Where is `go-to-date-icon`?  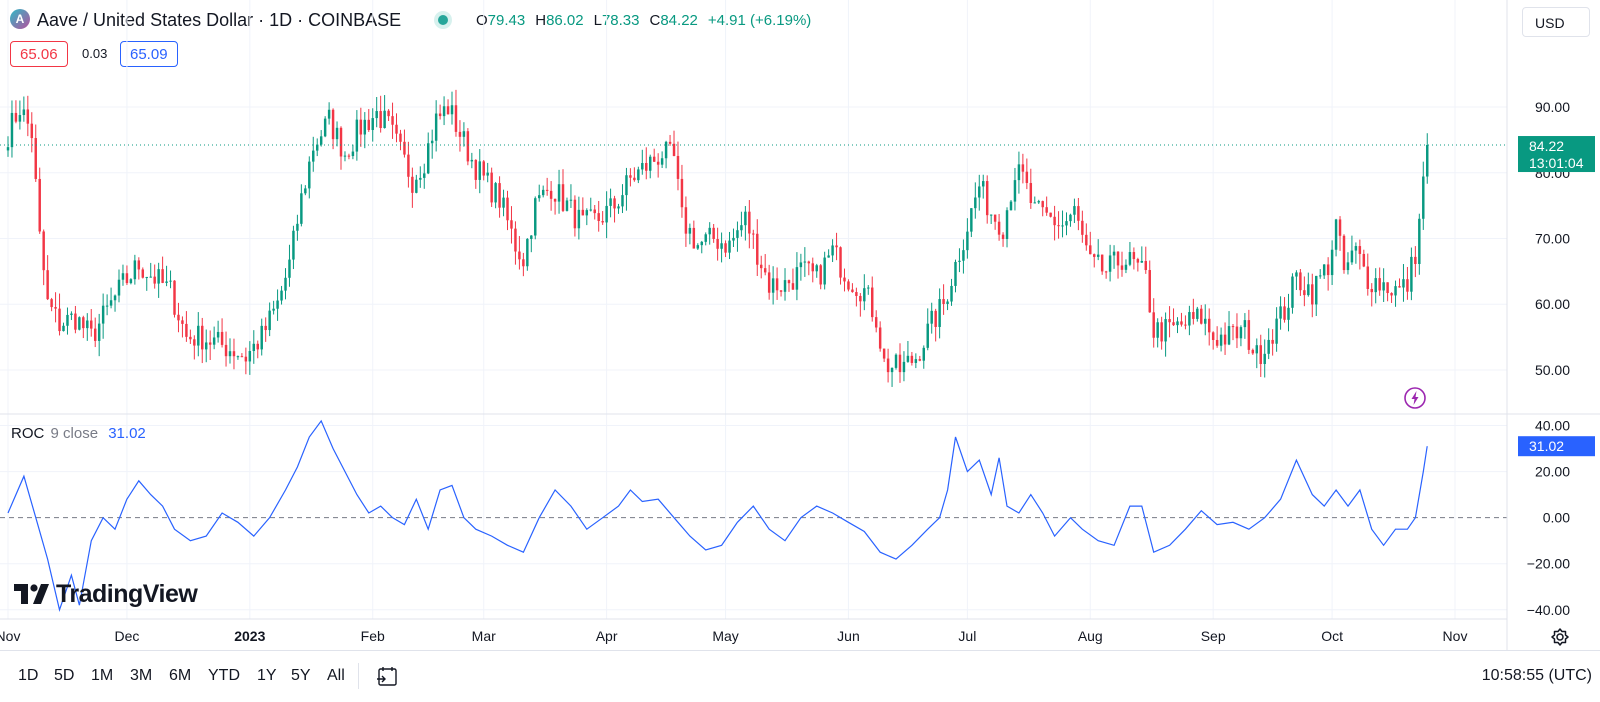 go-to-date-icon is located at coordinates (387, 676).